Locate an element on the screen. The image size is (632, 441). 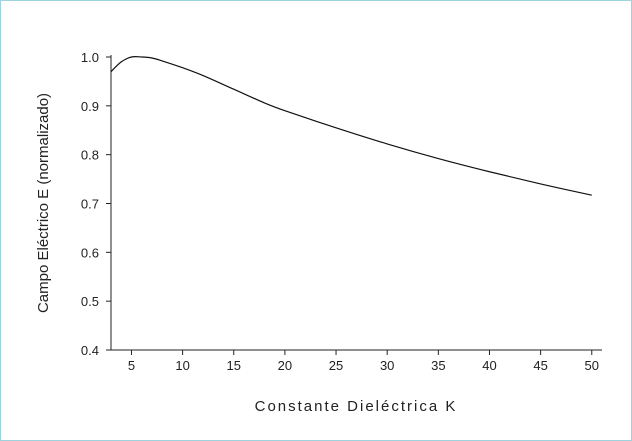
x-tick-label: 45 is located at coordinates (540, 365).